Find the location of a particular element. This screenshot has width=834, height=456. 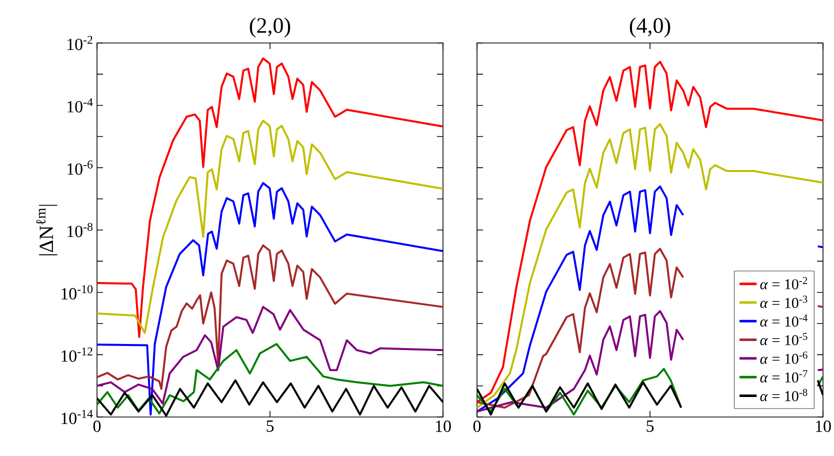

legend-label: α = 10$^{-4}$ is located at coordinates (784, 320).